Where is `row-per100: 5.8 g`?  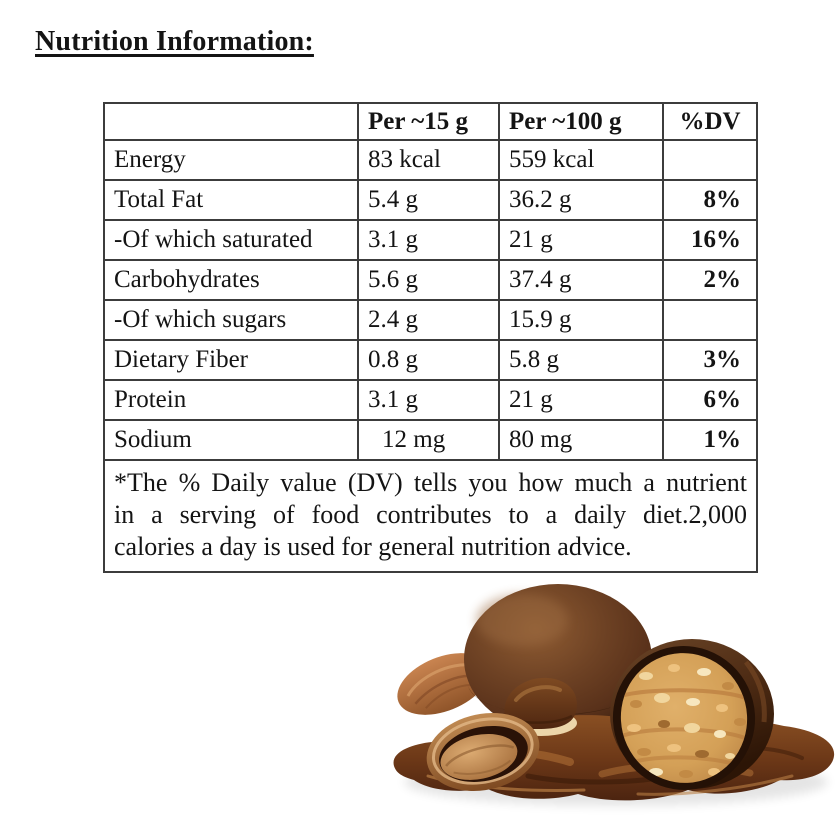 row-per100: 5.8 g is located at coordinates (581, 360).